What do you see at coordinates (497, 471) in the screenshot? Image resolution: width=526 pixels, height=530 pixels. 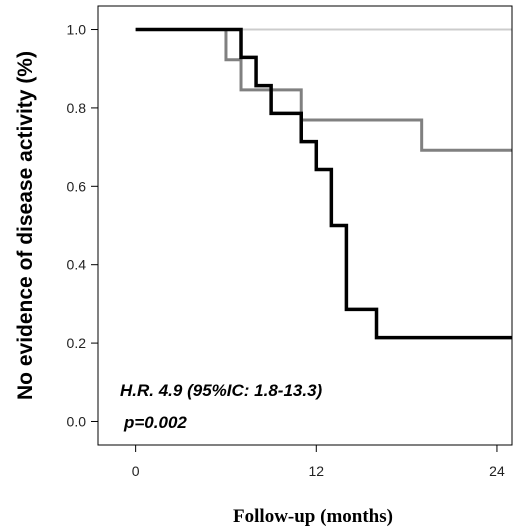 I see `x-tick-label: 24` at bounding box center [497, 471].